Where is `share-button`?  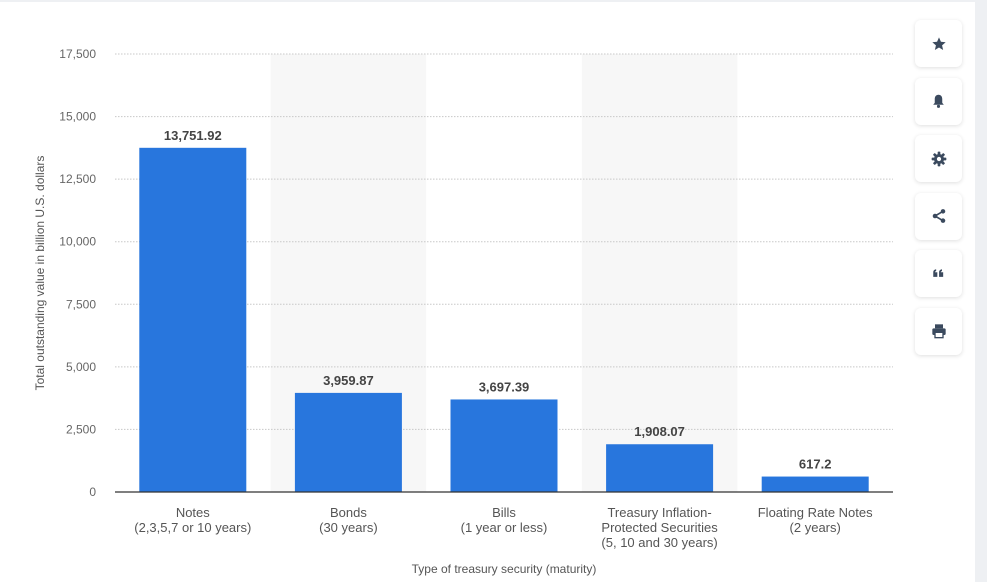 share-button is located at coordinates (938, 216).